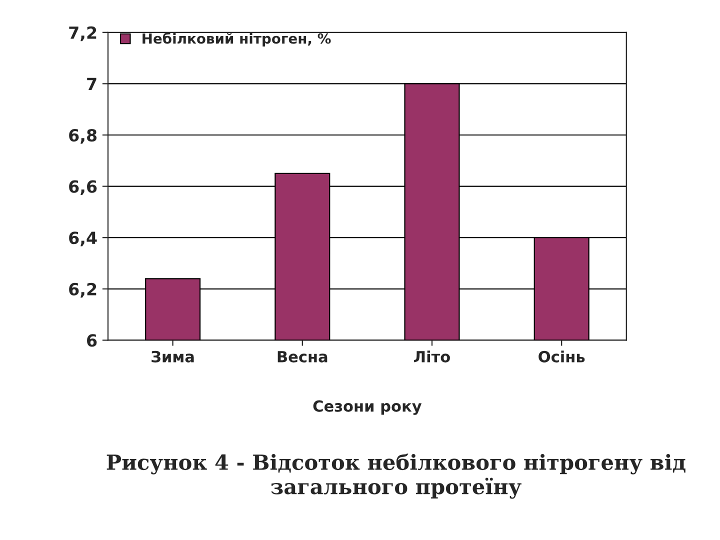 Image resolution: width=720 pixels, height=540 pixels. I want to click on y-tick-label: 7,2, so click(82, 34).